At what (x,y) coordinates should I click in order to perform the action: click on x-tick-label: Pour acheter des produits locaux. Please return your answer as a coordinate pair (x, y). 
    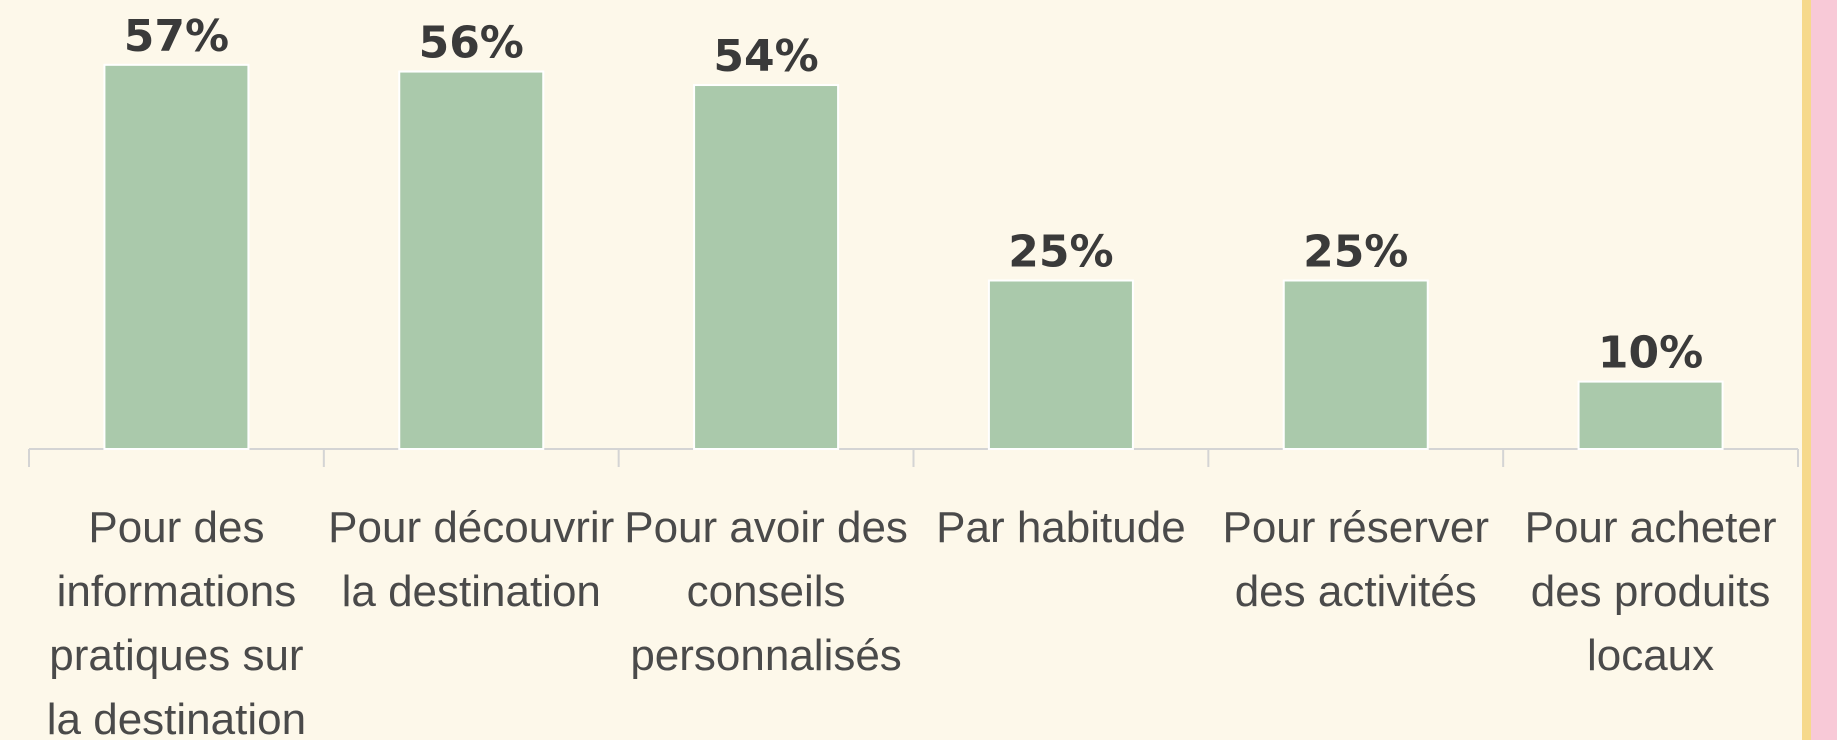
    Looking at the image, I should click on (1650, 591).